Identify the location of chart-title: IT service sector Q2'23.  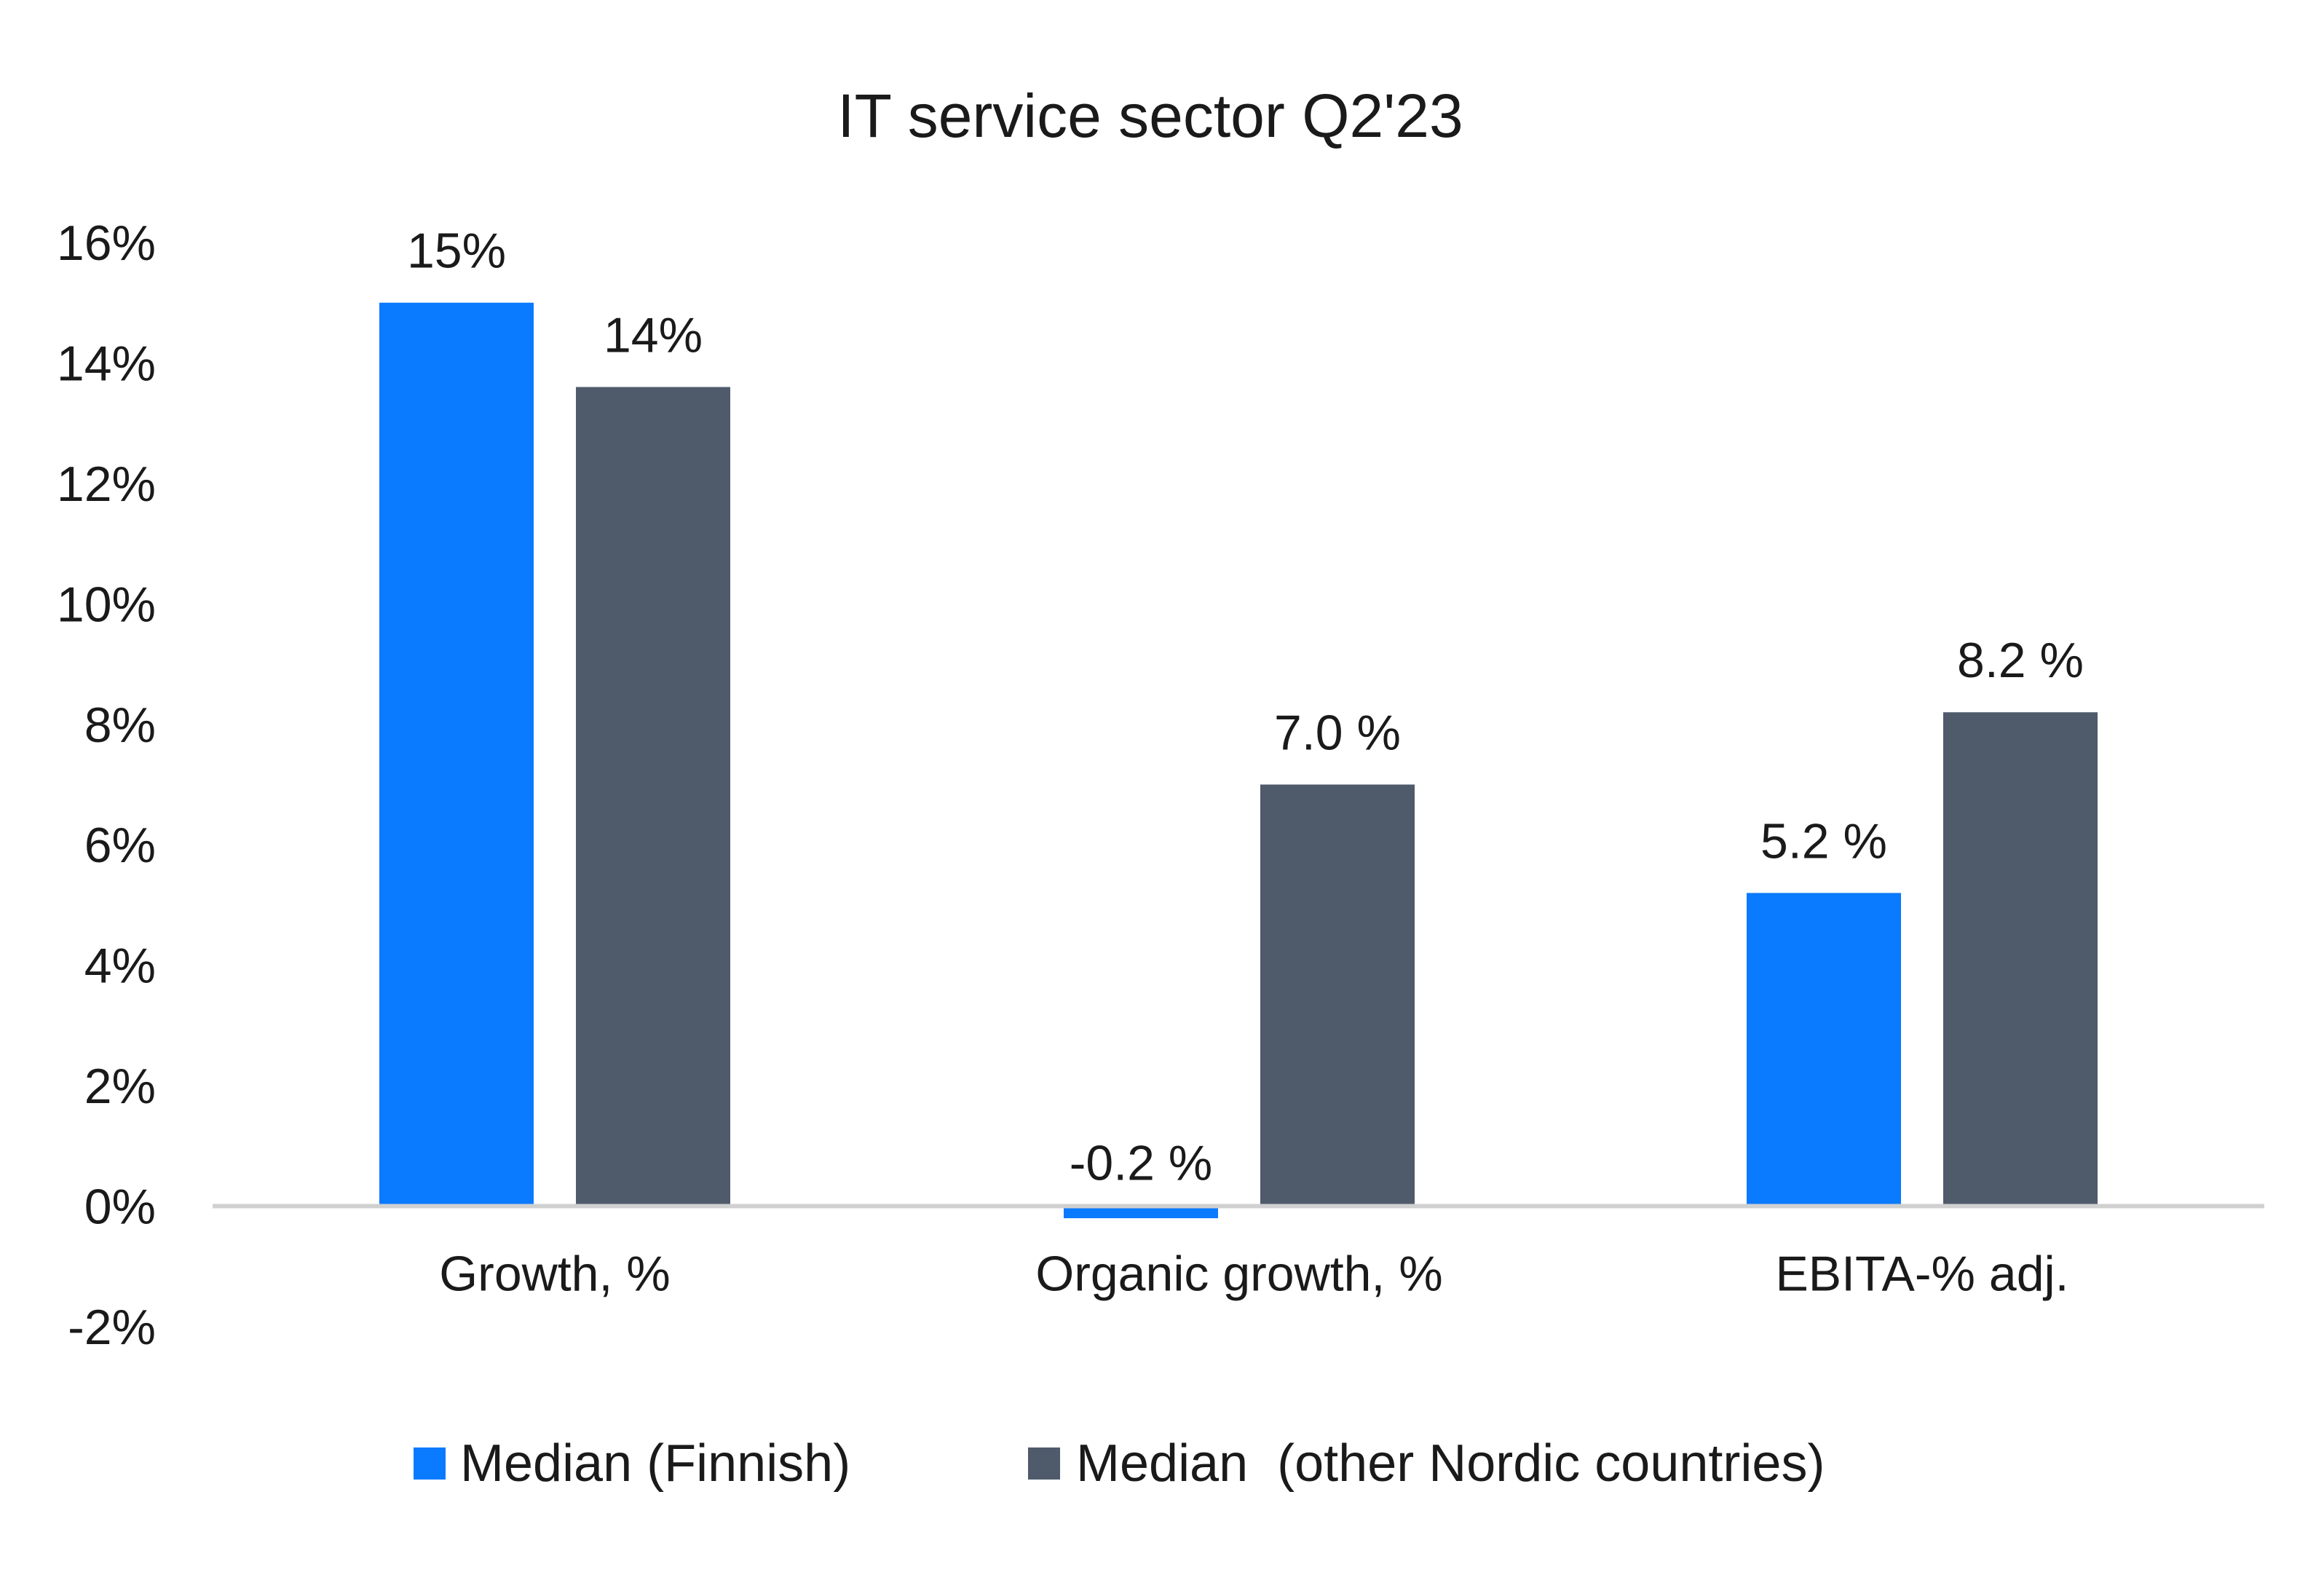
(1150, 116).